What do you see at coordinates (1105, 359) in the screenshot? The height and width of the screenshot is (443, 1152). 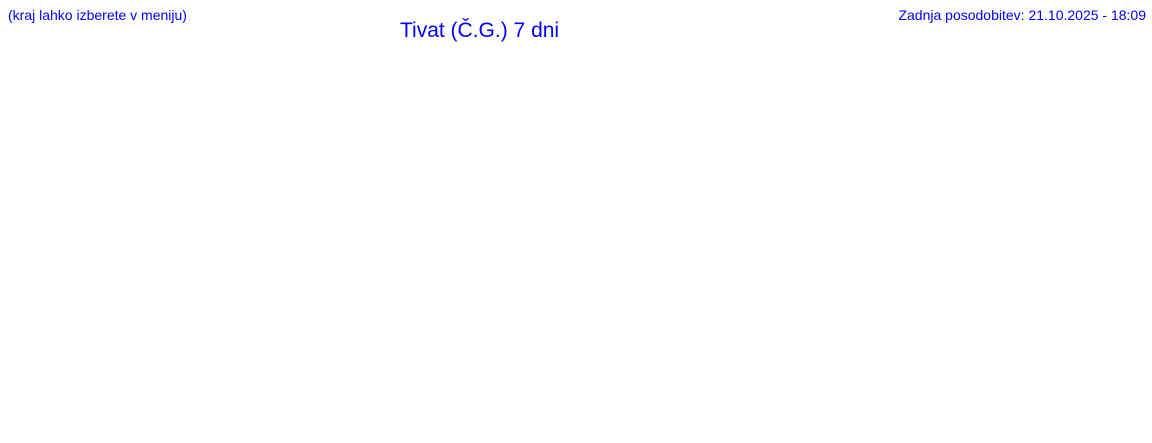 I see `cloud-height-tick: 0` at bounding box center [1105, 359].